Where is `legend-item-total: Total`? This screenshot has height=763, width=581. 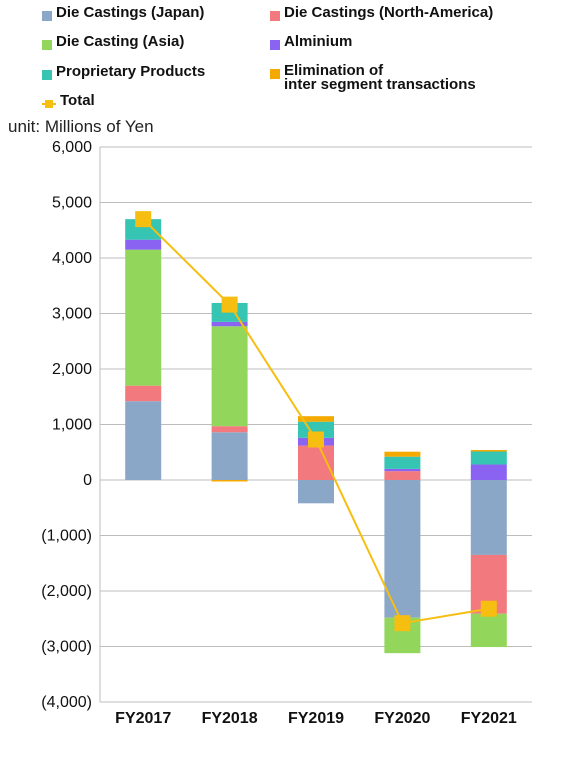
legend-item-total: Total is located at coordinates (68, 101).